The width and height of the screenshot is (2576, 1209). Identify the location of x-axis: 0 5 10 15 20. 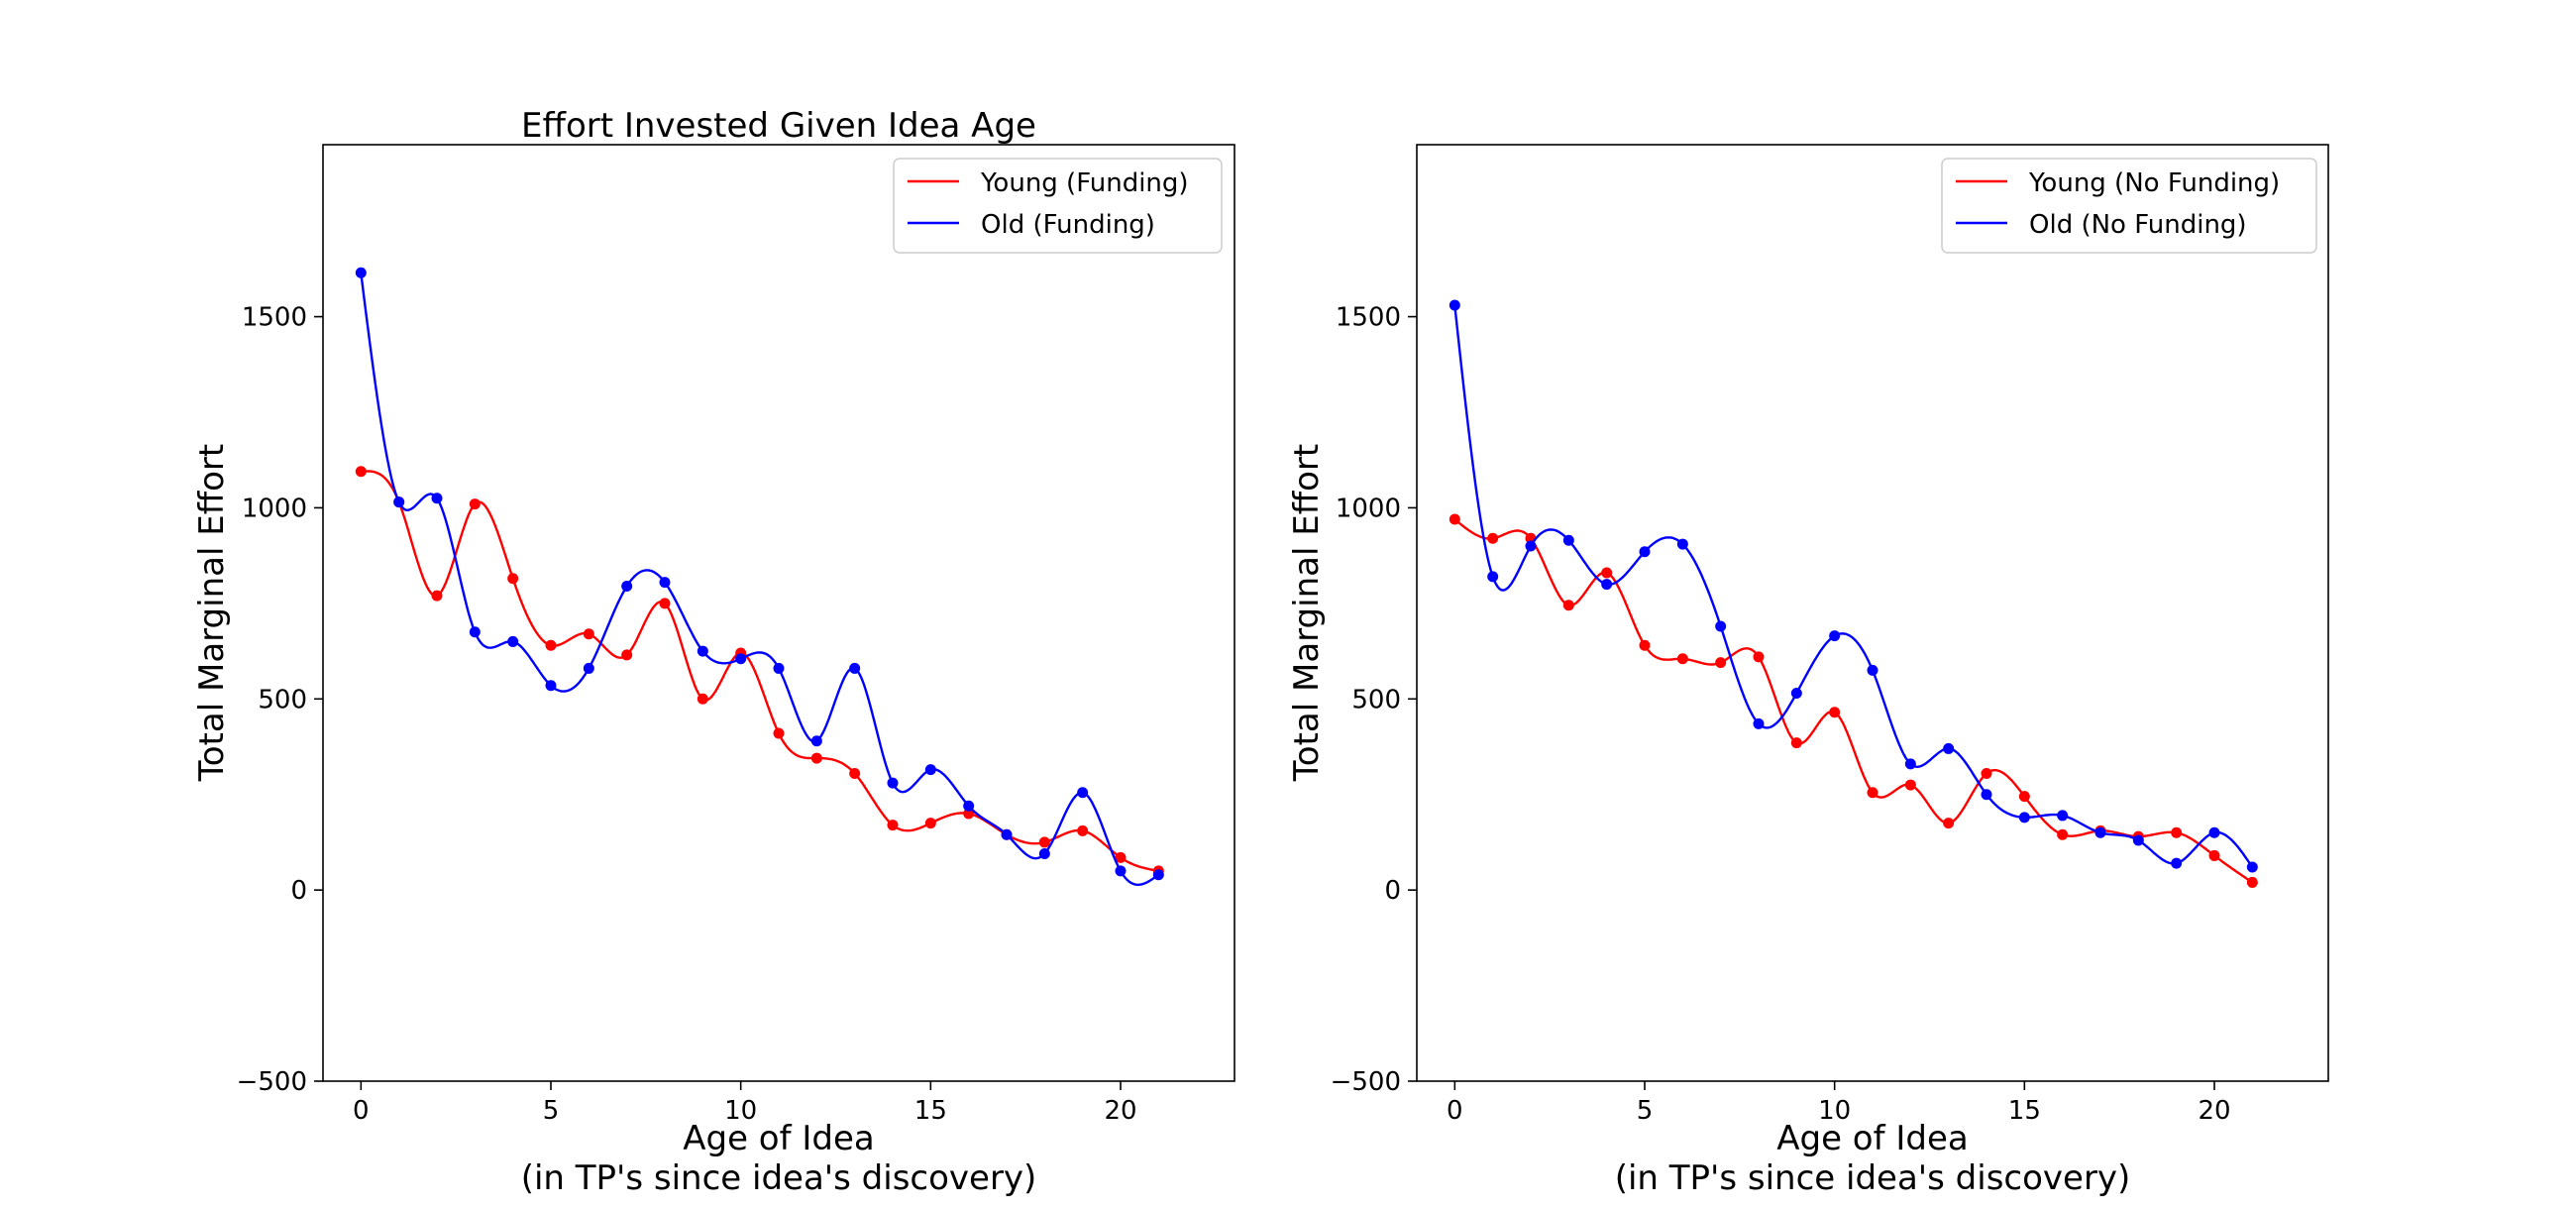
(745, 1103).